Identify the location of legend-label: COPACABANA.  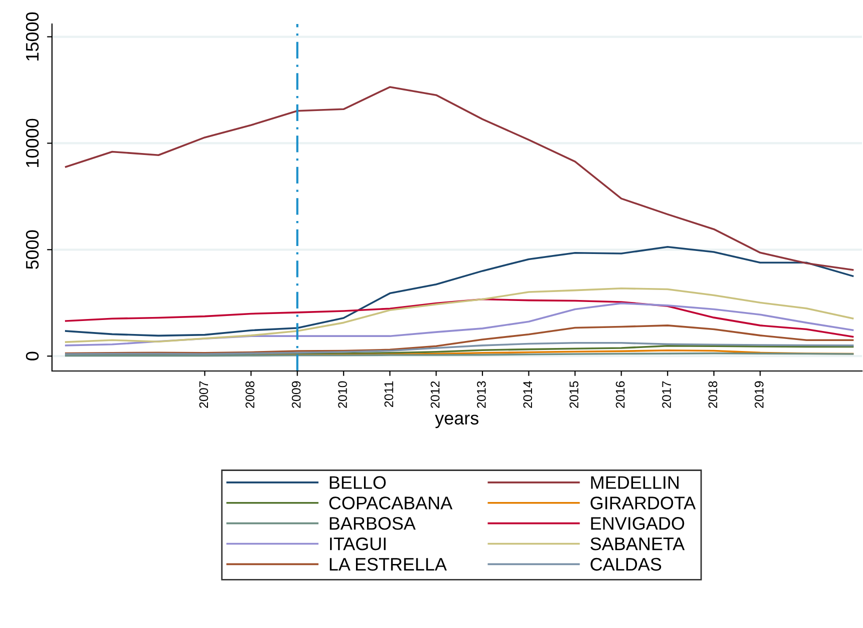
(390, 503).